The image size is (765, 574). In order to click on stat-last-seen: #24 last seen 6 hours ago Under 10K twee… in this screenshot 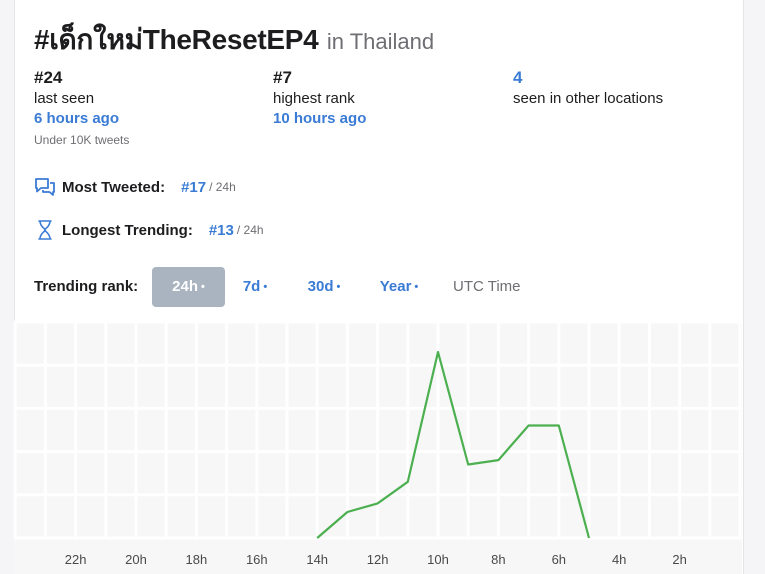, I will do `click(81, 107)`.